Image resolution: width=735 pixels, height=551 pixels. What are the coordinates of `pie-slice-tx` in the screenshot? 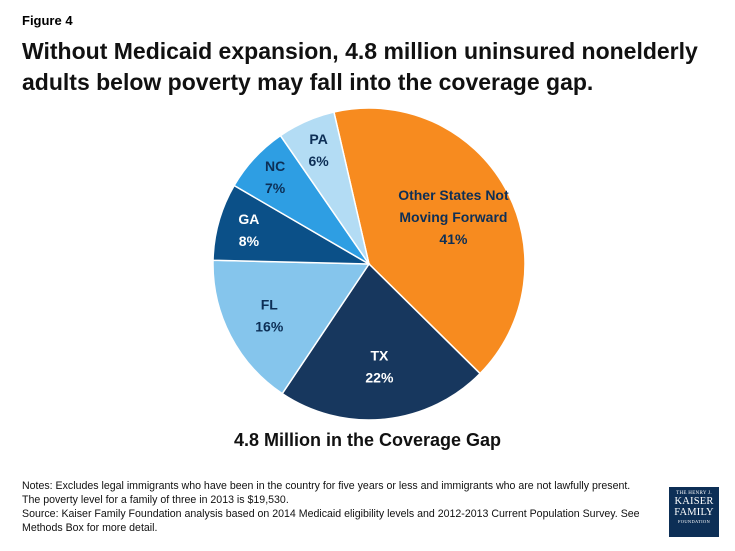 It's located at (381, 341).